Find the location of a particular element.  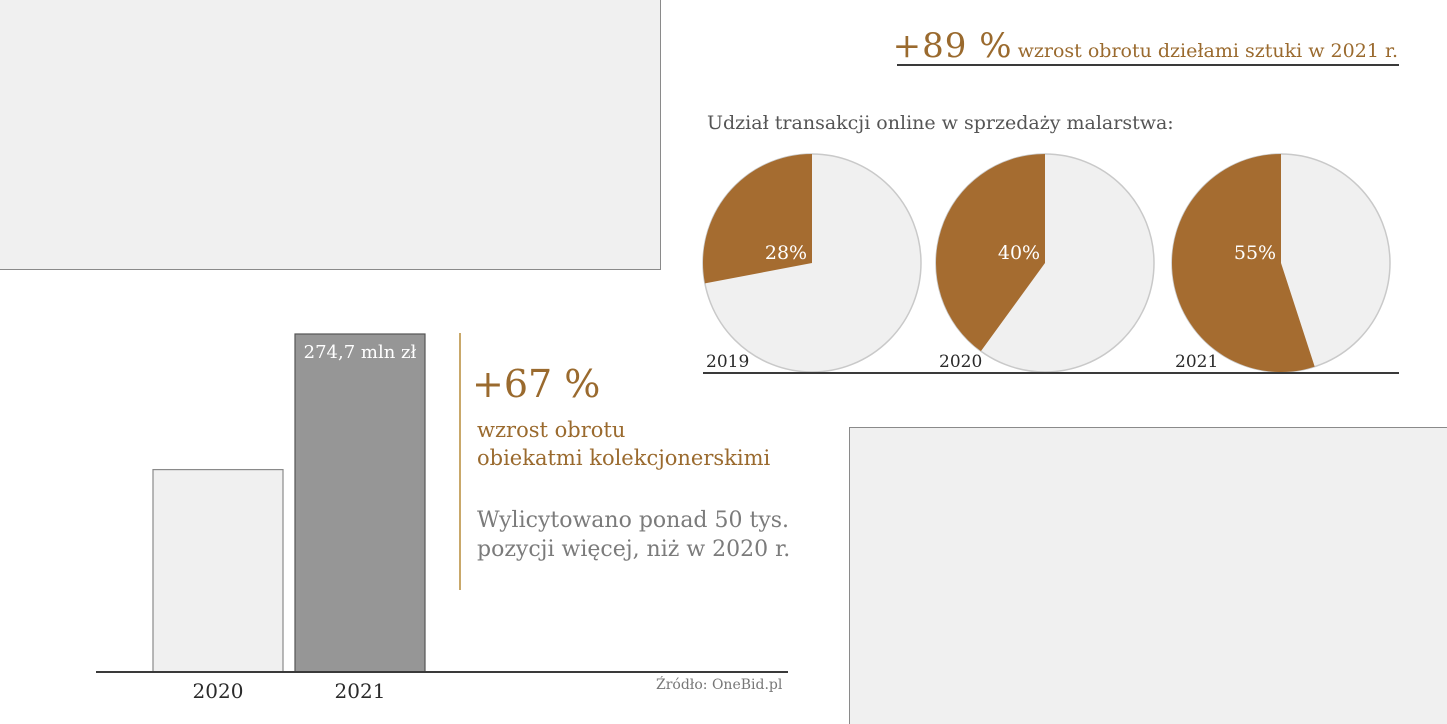

collectibles-note-line1: Wylicytowano ponad 50 tys. is located at coordinates (633, 520).